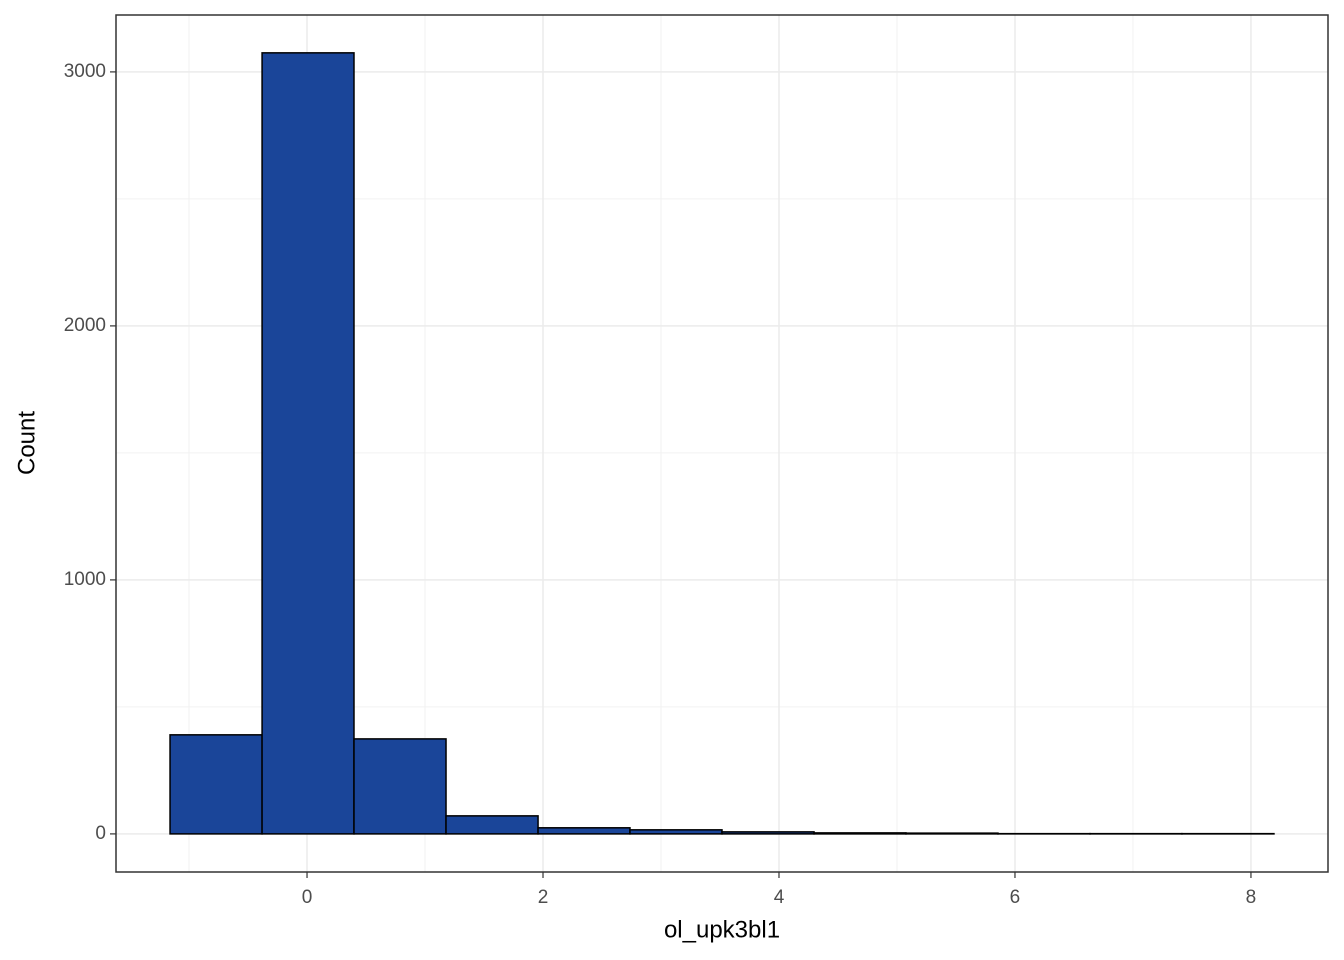  What do you see at coordinates (1015, 897) in the screenshot?
I see `x-tick-label: 6` at bounding box center [1015, 897].